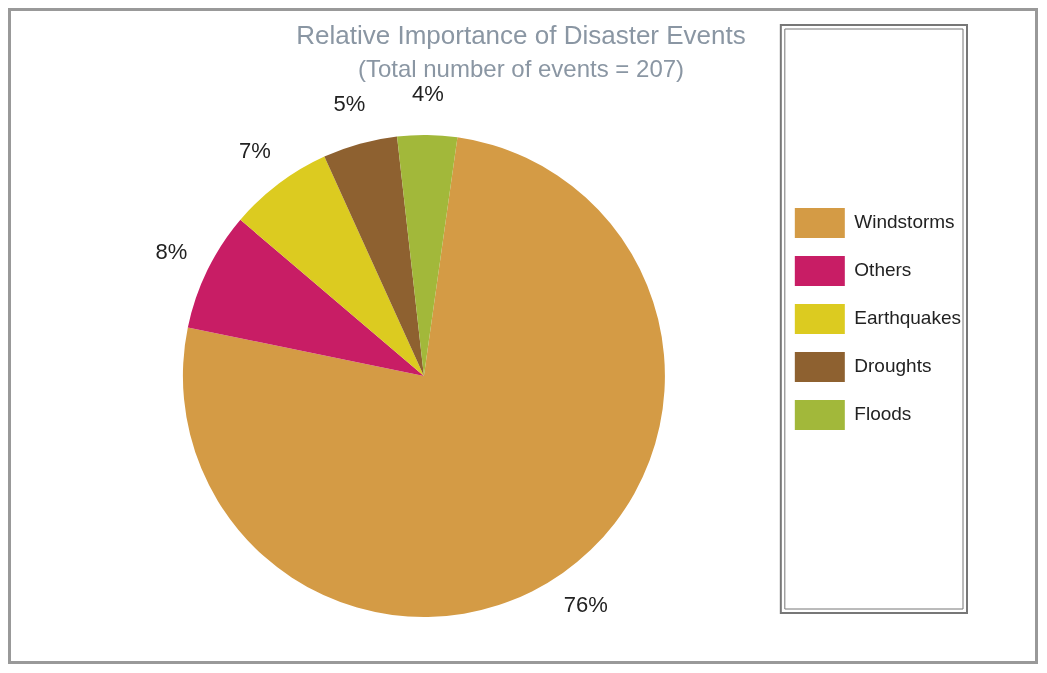  I want to click on legend-label: Droughts, so click(893, 366).